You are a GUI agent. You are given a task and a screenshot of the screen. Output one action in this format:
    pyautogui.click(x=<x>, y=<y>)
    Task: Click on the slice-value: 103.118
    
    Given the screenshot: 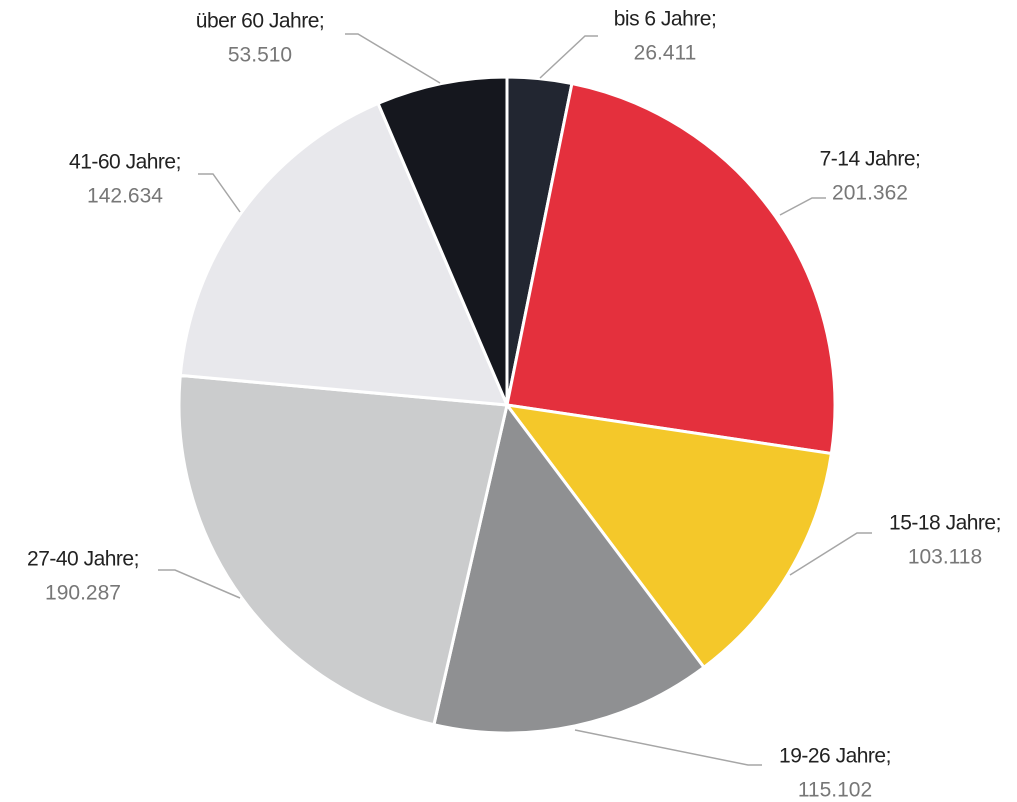 What is the action you would take?
    pyautogui.click(x=945, y=557)
    